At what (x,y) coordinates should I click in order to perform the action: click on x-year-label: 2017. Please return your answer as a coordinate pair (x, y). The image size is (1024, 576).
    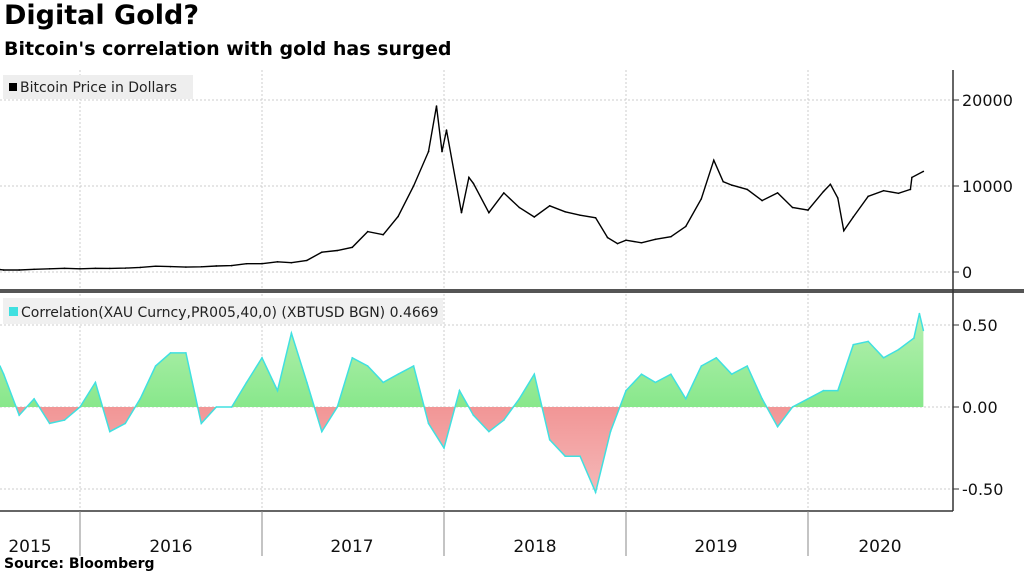
    Looking at the image, I should click on (351, 547).